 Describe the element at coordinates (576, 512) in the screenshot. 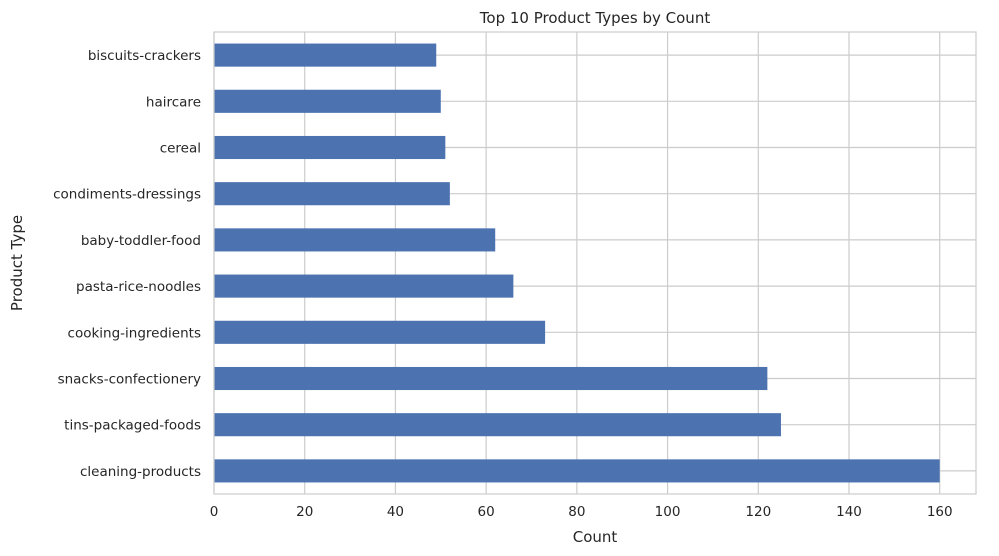

I see `x-tick-label: 80` at that location.